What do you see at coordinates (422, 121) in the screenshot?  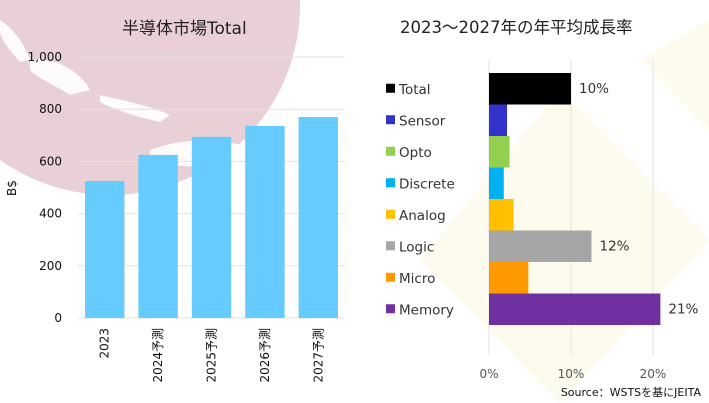 I see `legend-label: Sensor` at bounding box center [422, 121].